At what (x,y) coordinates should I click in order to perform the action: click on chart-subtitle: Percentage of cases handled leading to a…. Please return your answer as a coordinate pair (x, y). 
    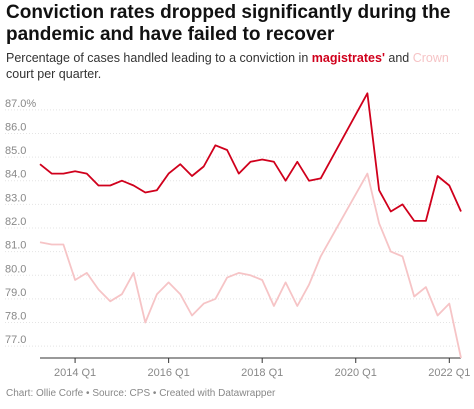
    Looking at the image, I should click on (237, 66).